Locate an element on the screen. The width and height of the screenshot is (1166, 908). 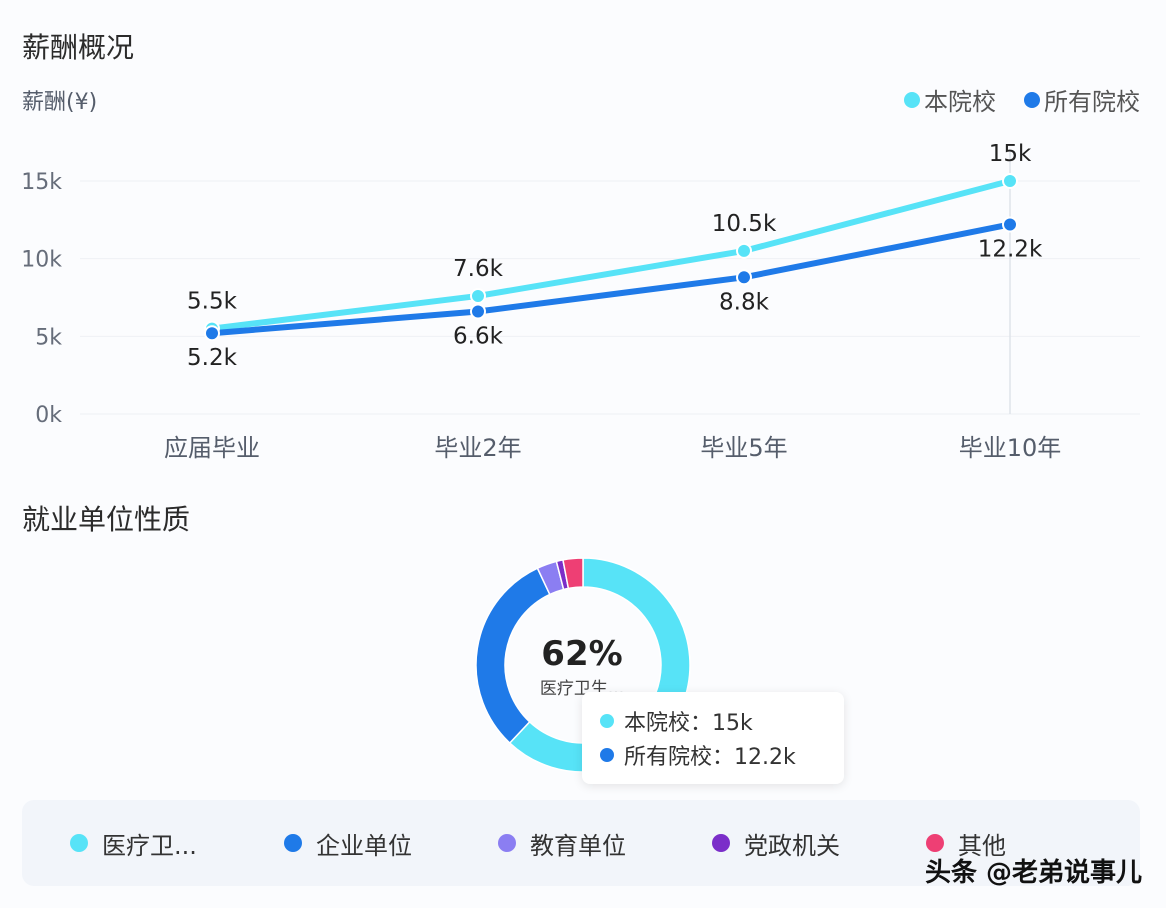
donut-legend: 医疗卫... 企业单位 教育单位 党政机关 其他 is located at coordinates (581, 843).